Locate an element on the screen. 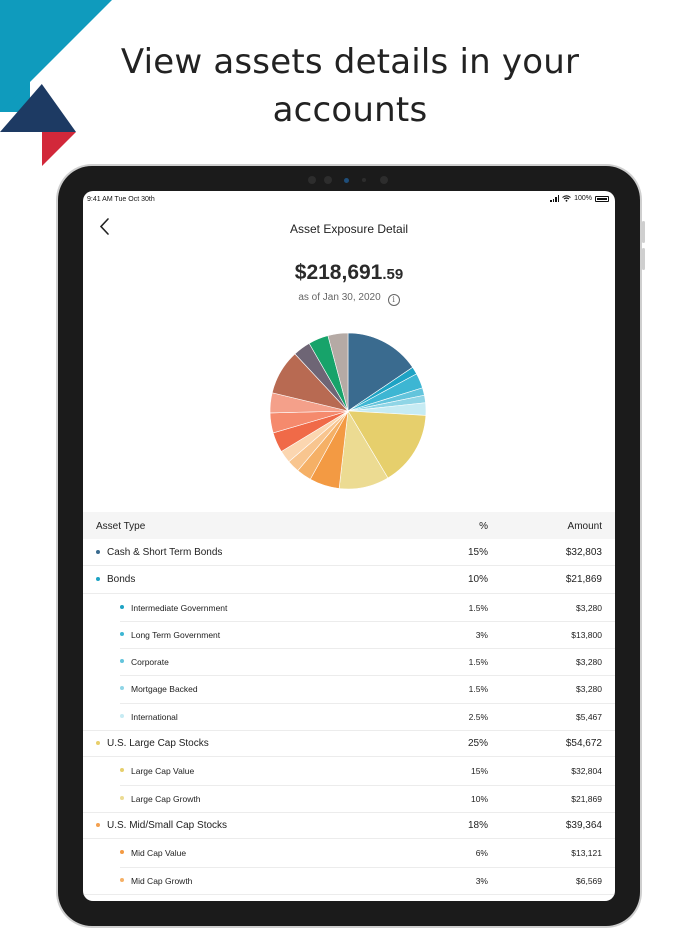 The width and height of the screenshot is (700, 934). table-row: International 2.5% $5,467 is located at coordinates (349, 717).